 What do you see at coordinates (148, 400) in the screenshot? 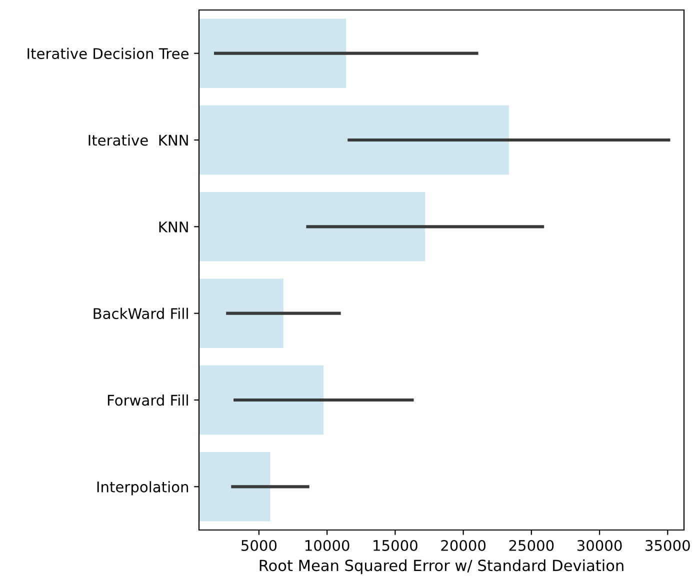
I see `y-tick-label: Forward Fill` at bounding box center [148, 400].